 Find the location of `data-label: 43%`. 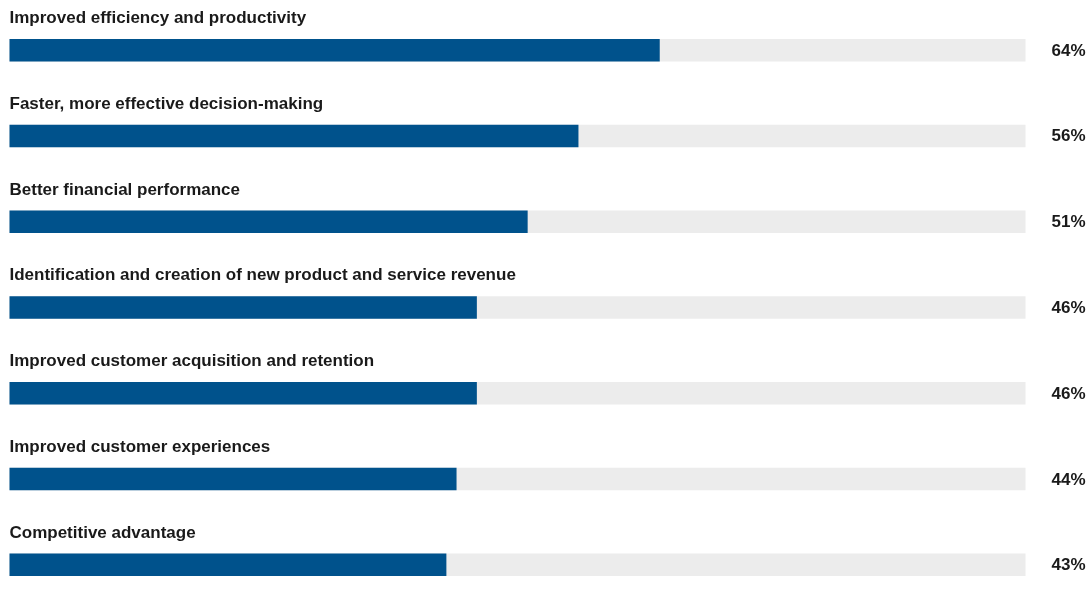

data-label: 43% is located at coordinates (1068, 565).